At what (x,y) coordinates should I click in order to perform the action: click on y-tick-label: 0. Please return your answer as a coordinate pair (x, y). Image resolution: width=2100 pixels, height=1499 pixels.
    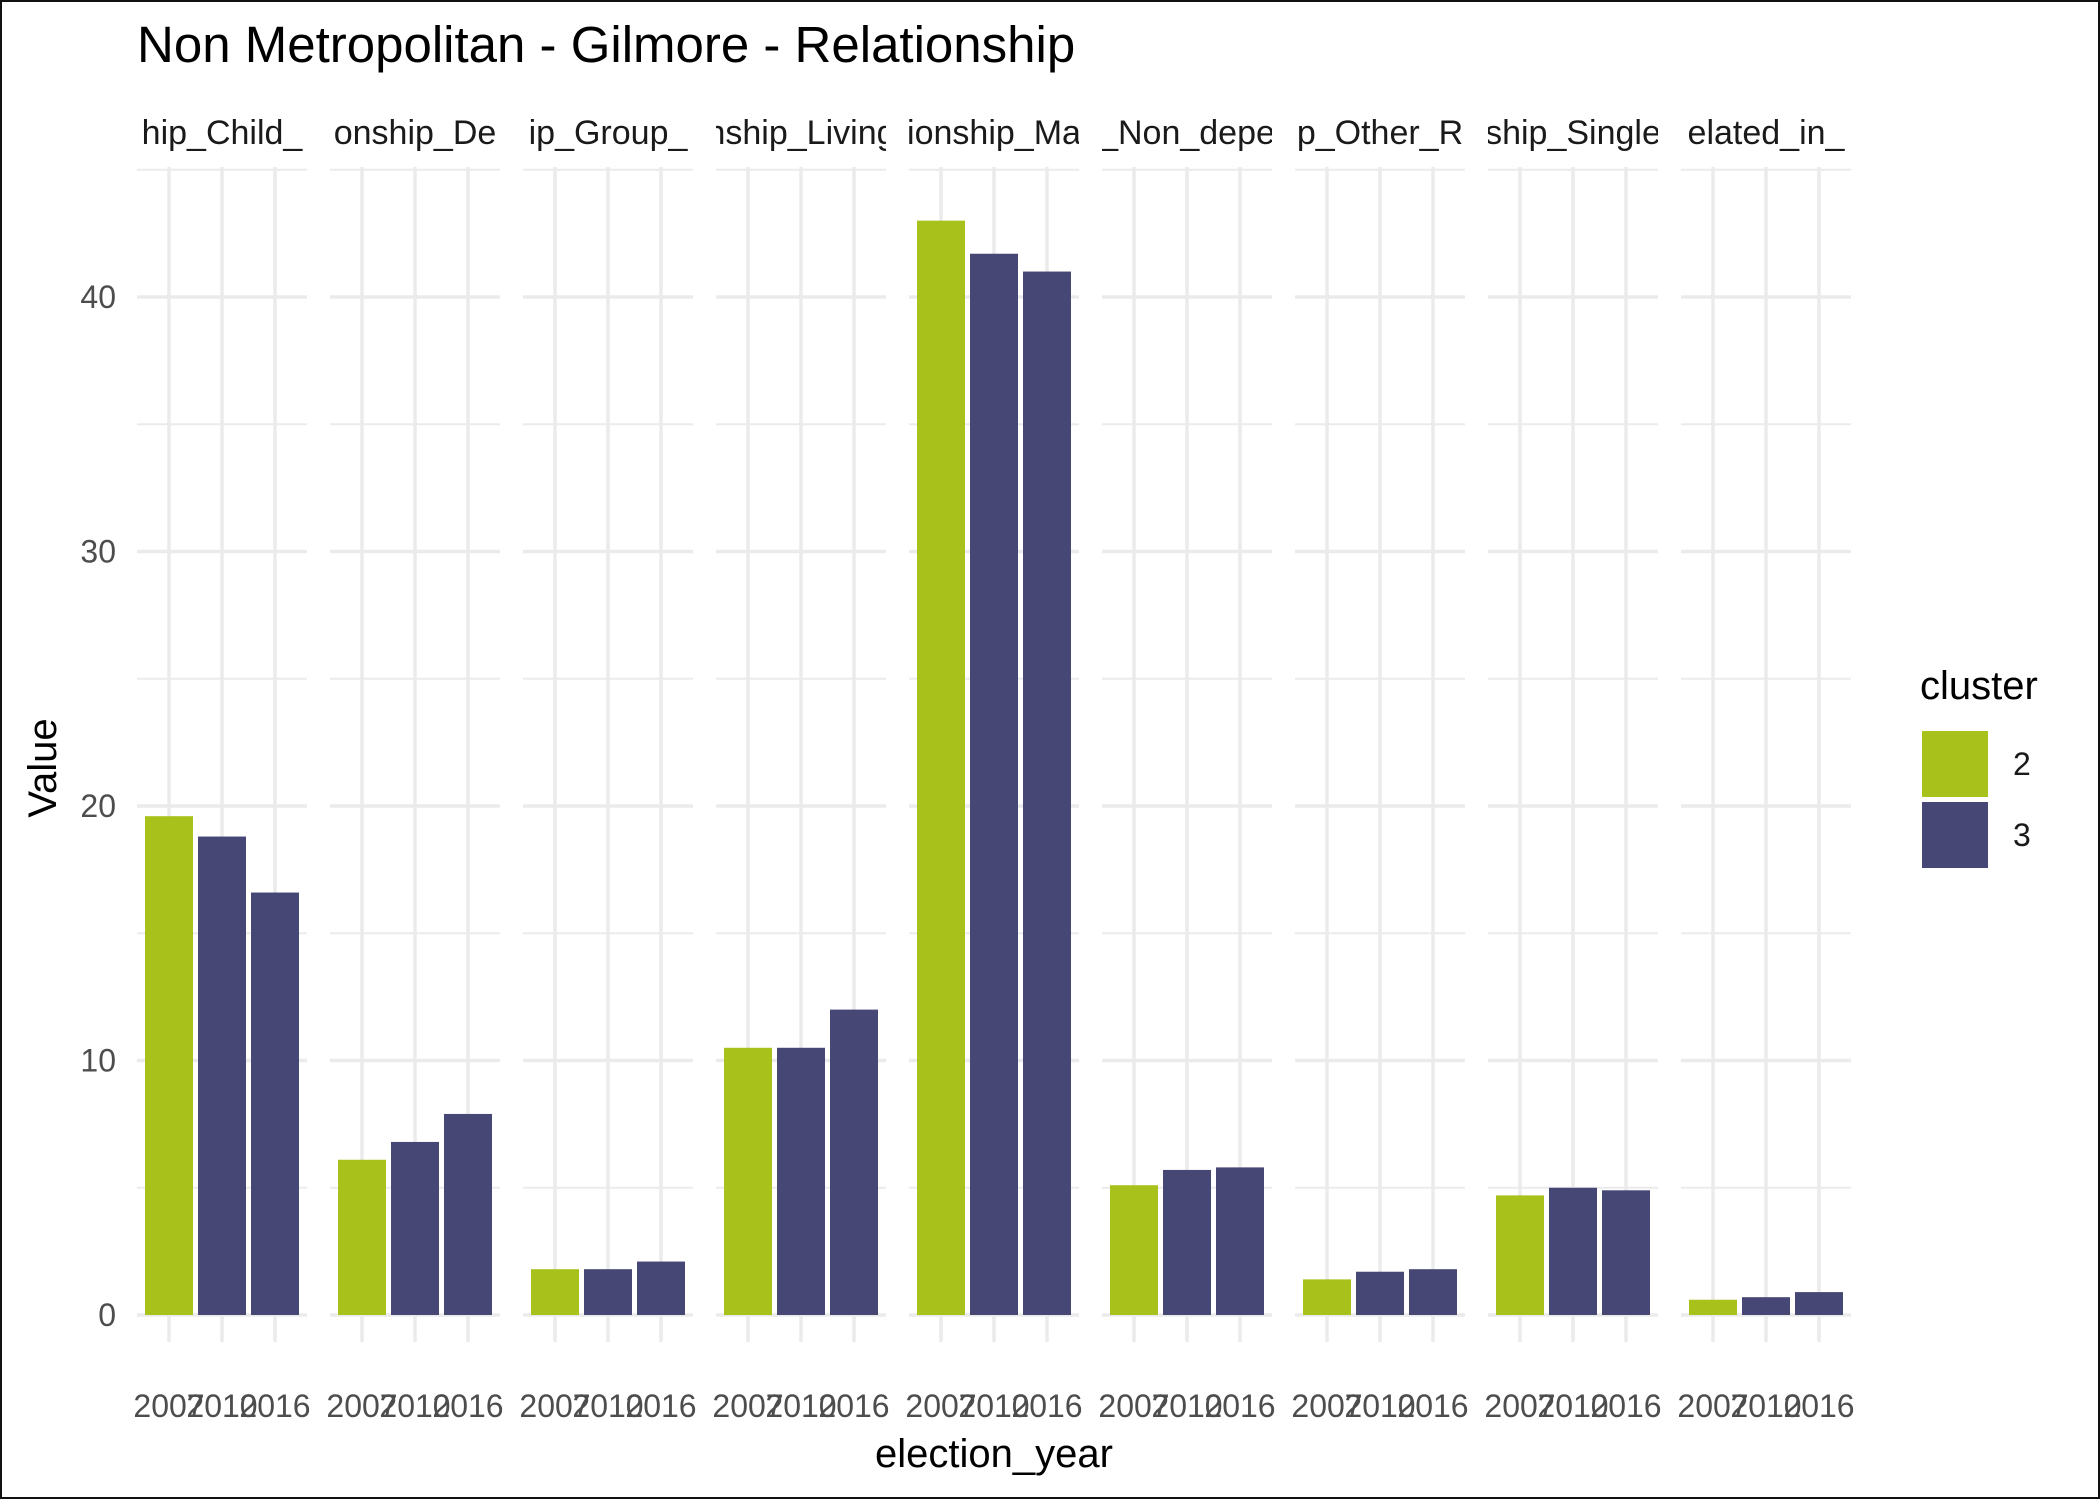
    Looking at the image, I should click on (107, 1315).